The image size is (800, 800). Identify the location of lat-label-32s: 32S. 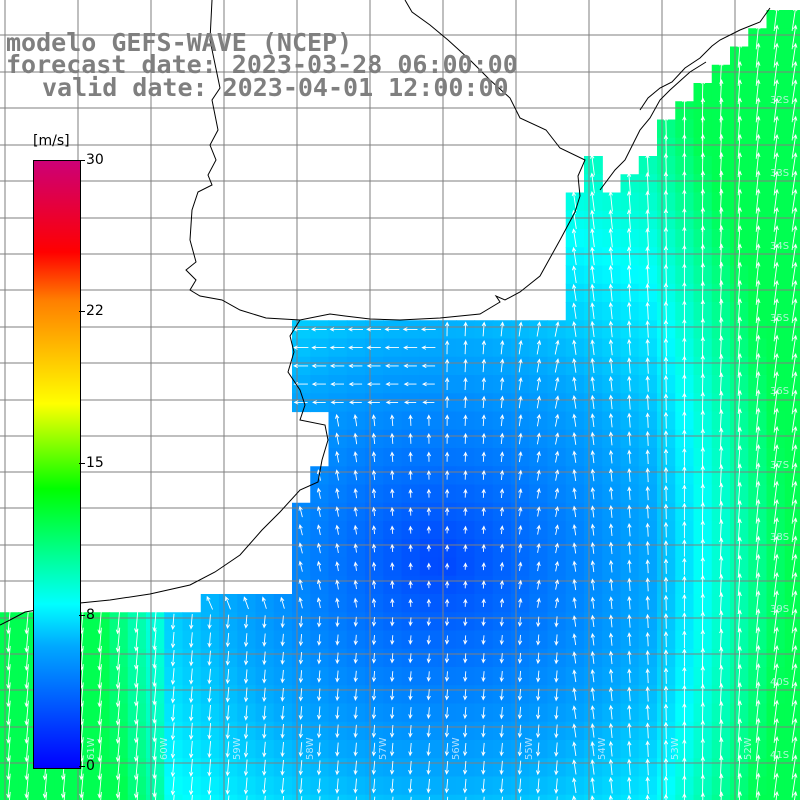
(780, 100).